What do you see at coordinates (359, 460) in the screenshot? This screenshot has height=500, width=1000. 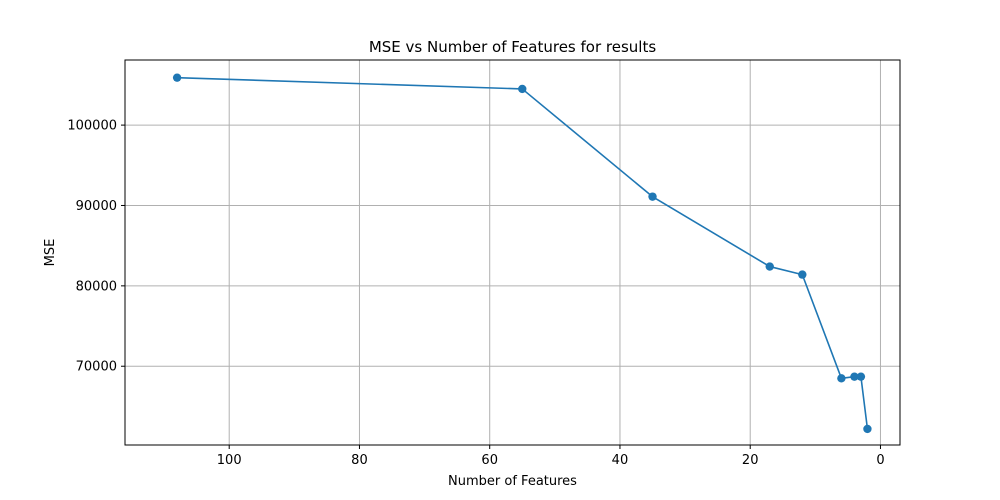 I see `x-tick-label: 80` at bounding box center [359, 460].